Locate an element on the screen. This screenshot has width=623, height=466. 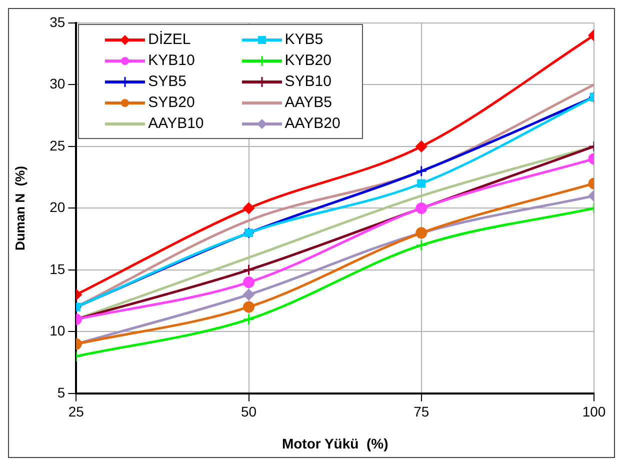
y-tick-label: 30 is located at coordinates (58, 84).